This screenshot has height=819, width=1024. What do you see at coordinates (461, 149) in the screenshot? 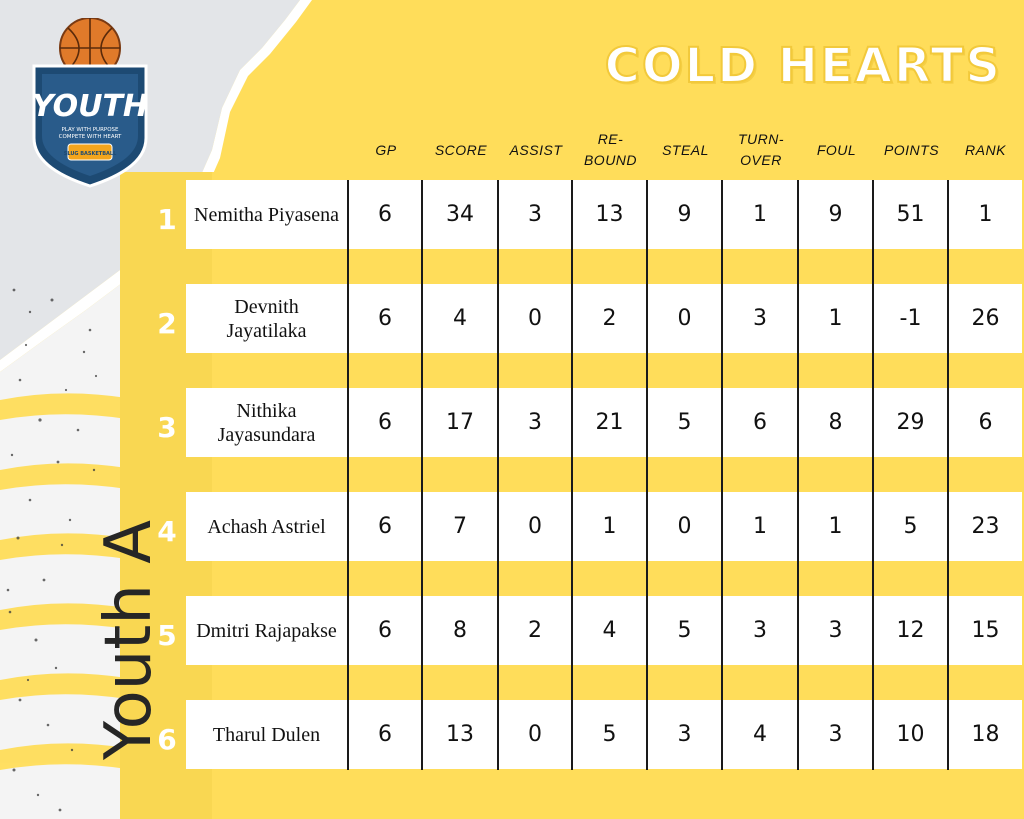
I see `column-header: SCORE` at bounding box center [461, 149].